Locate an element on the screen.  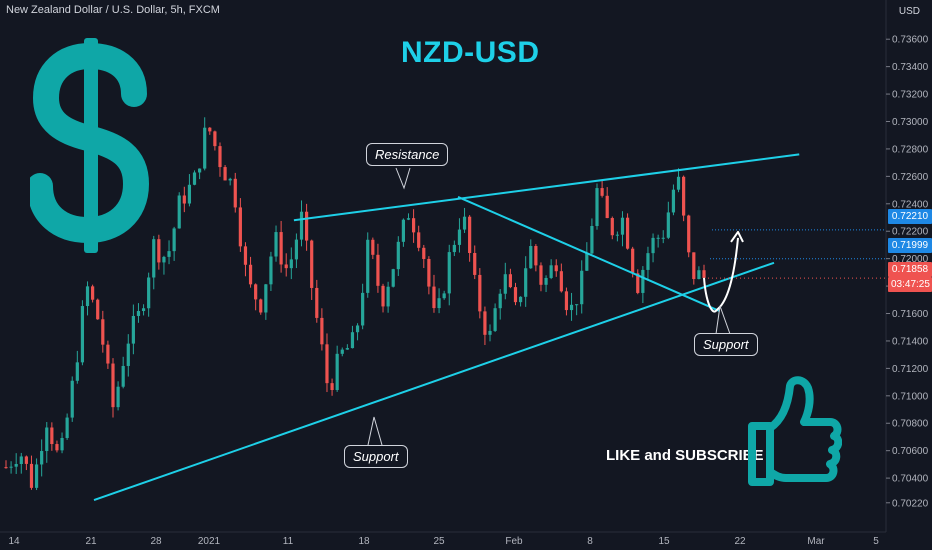
support-callout-left-pointer is located at coordinates (375, 431).